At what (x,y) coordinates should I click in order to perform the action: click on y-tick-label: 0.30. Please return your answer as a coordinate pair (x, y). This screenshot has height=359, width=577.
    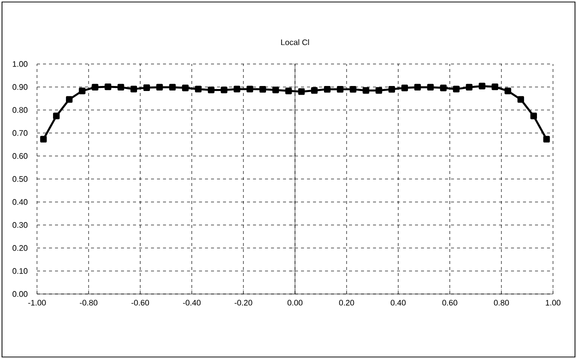
    Looking at the image, I should click on (20, 225).